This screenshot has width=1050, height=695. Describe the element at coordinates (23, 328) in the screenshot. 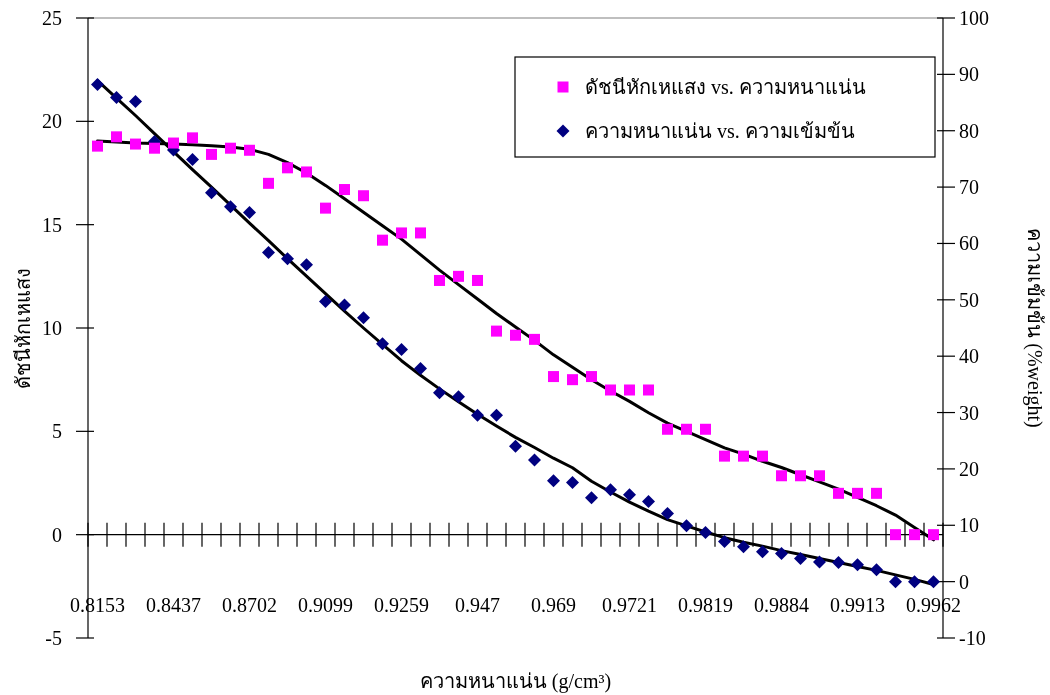

I see `y-axis-title: ดัชนีหักเหแสง` at that location.